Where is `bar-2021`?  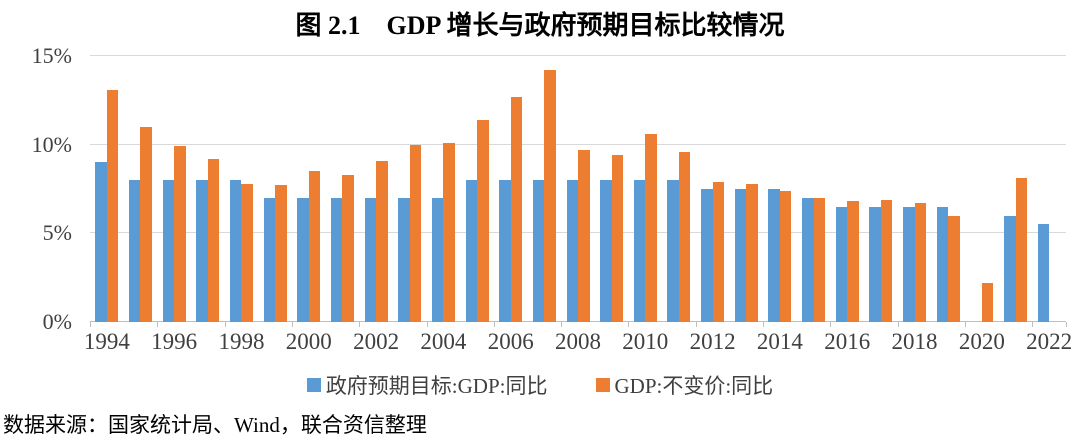
bar-2021 is located at coordinates (1010, 268).